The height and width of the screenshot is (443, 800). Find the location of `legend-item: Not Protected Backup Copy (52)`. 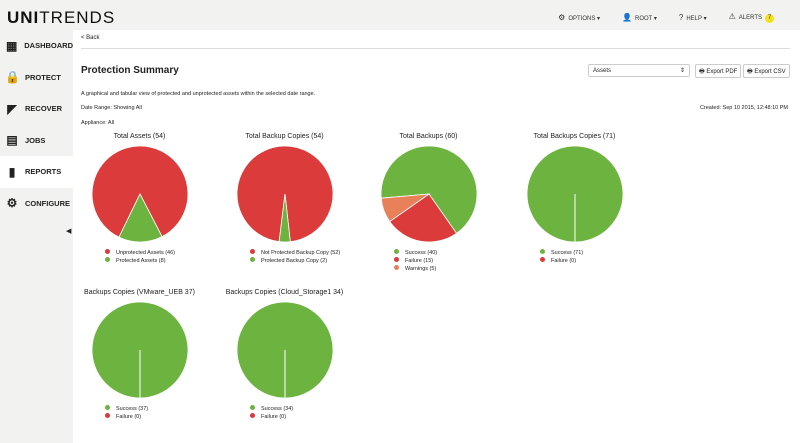

legend-item: Not Protected Backup Copy (52) is located at coordinates (303, 253).